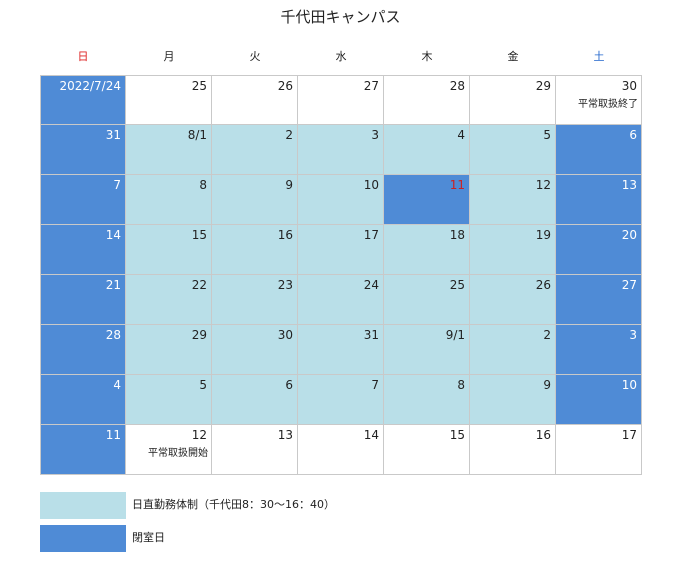 This screenshot has width=681, height=569. I want to click on day-note: 平常取扱終了, so click(608, 104).